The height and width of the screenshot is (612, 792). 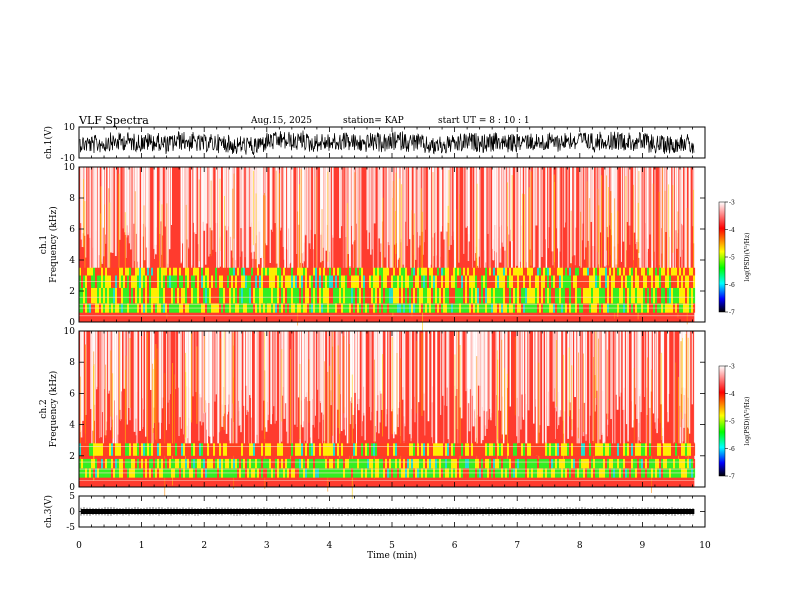 I want to click on ch2-ylabel-channel: ch.2, so click(x=44, y=408).